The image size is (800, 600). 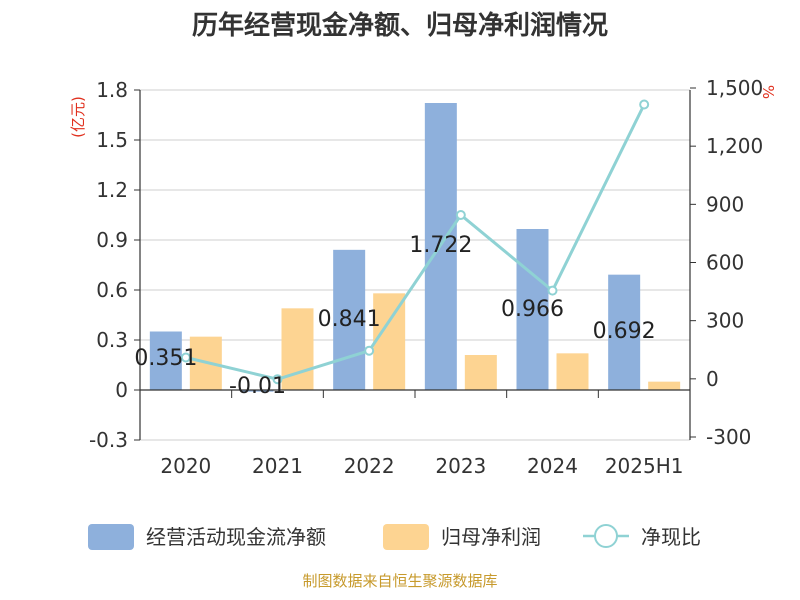 I want to click on legend-label: 归母净利润, so click(x=491, y=537).